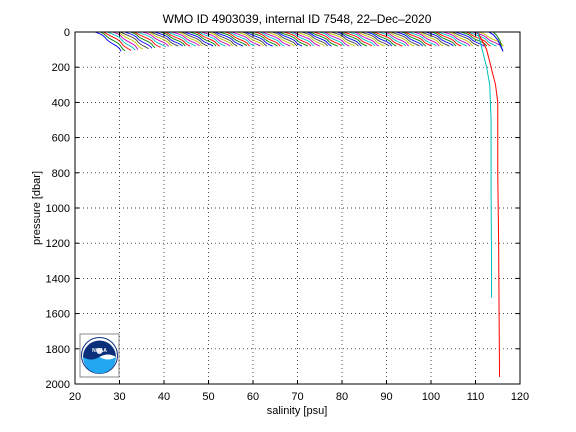  Describe the element at coordinates (164, 397) in the screenshot. I see `x-tick-label: 40` at that location.